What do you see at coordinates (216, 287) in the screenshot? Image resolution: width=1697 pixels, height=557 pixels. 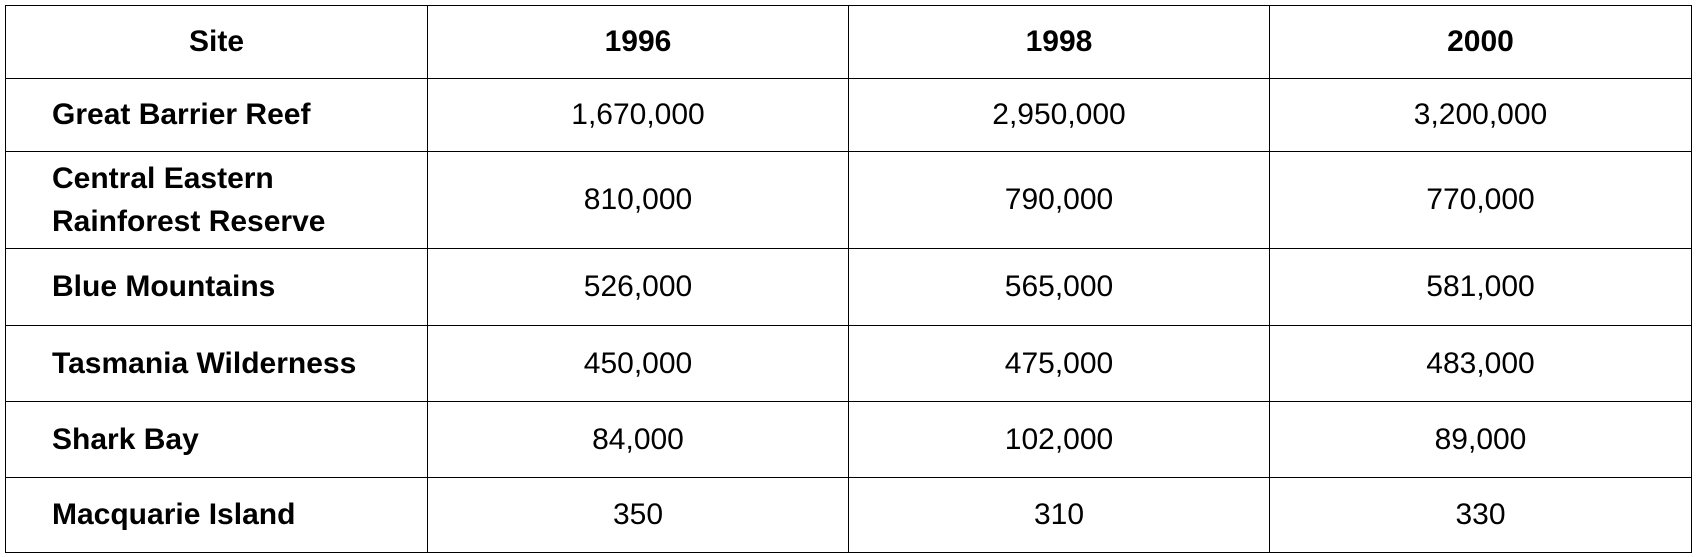 I see `site-cell: Blue Mountains` at bounding box center [216, 287].